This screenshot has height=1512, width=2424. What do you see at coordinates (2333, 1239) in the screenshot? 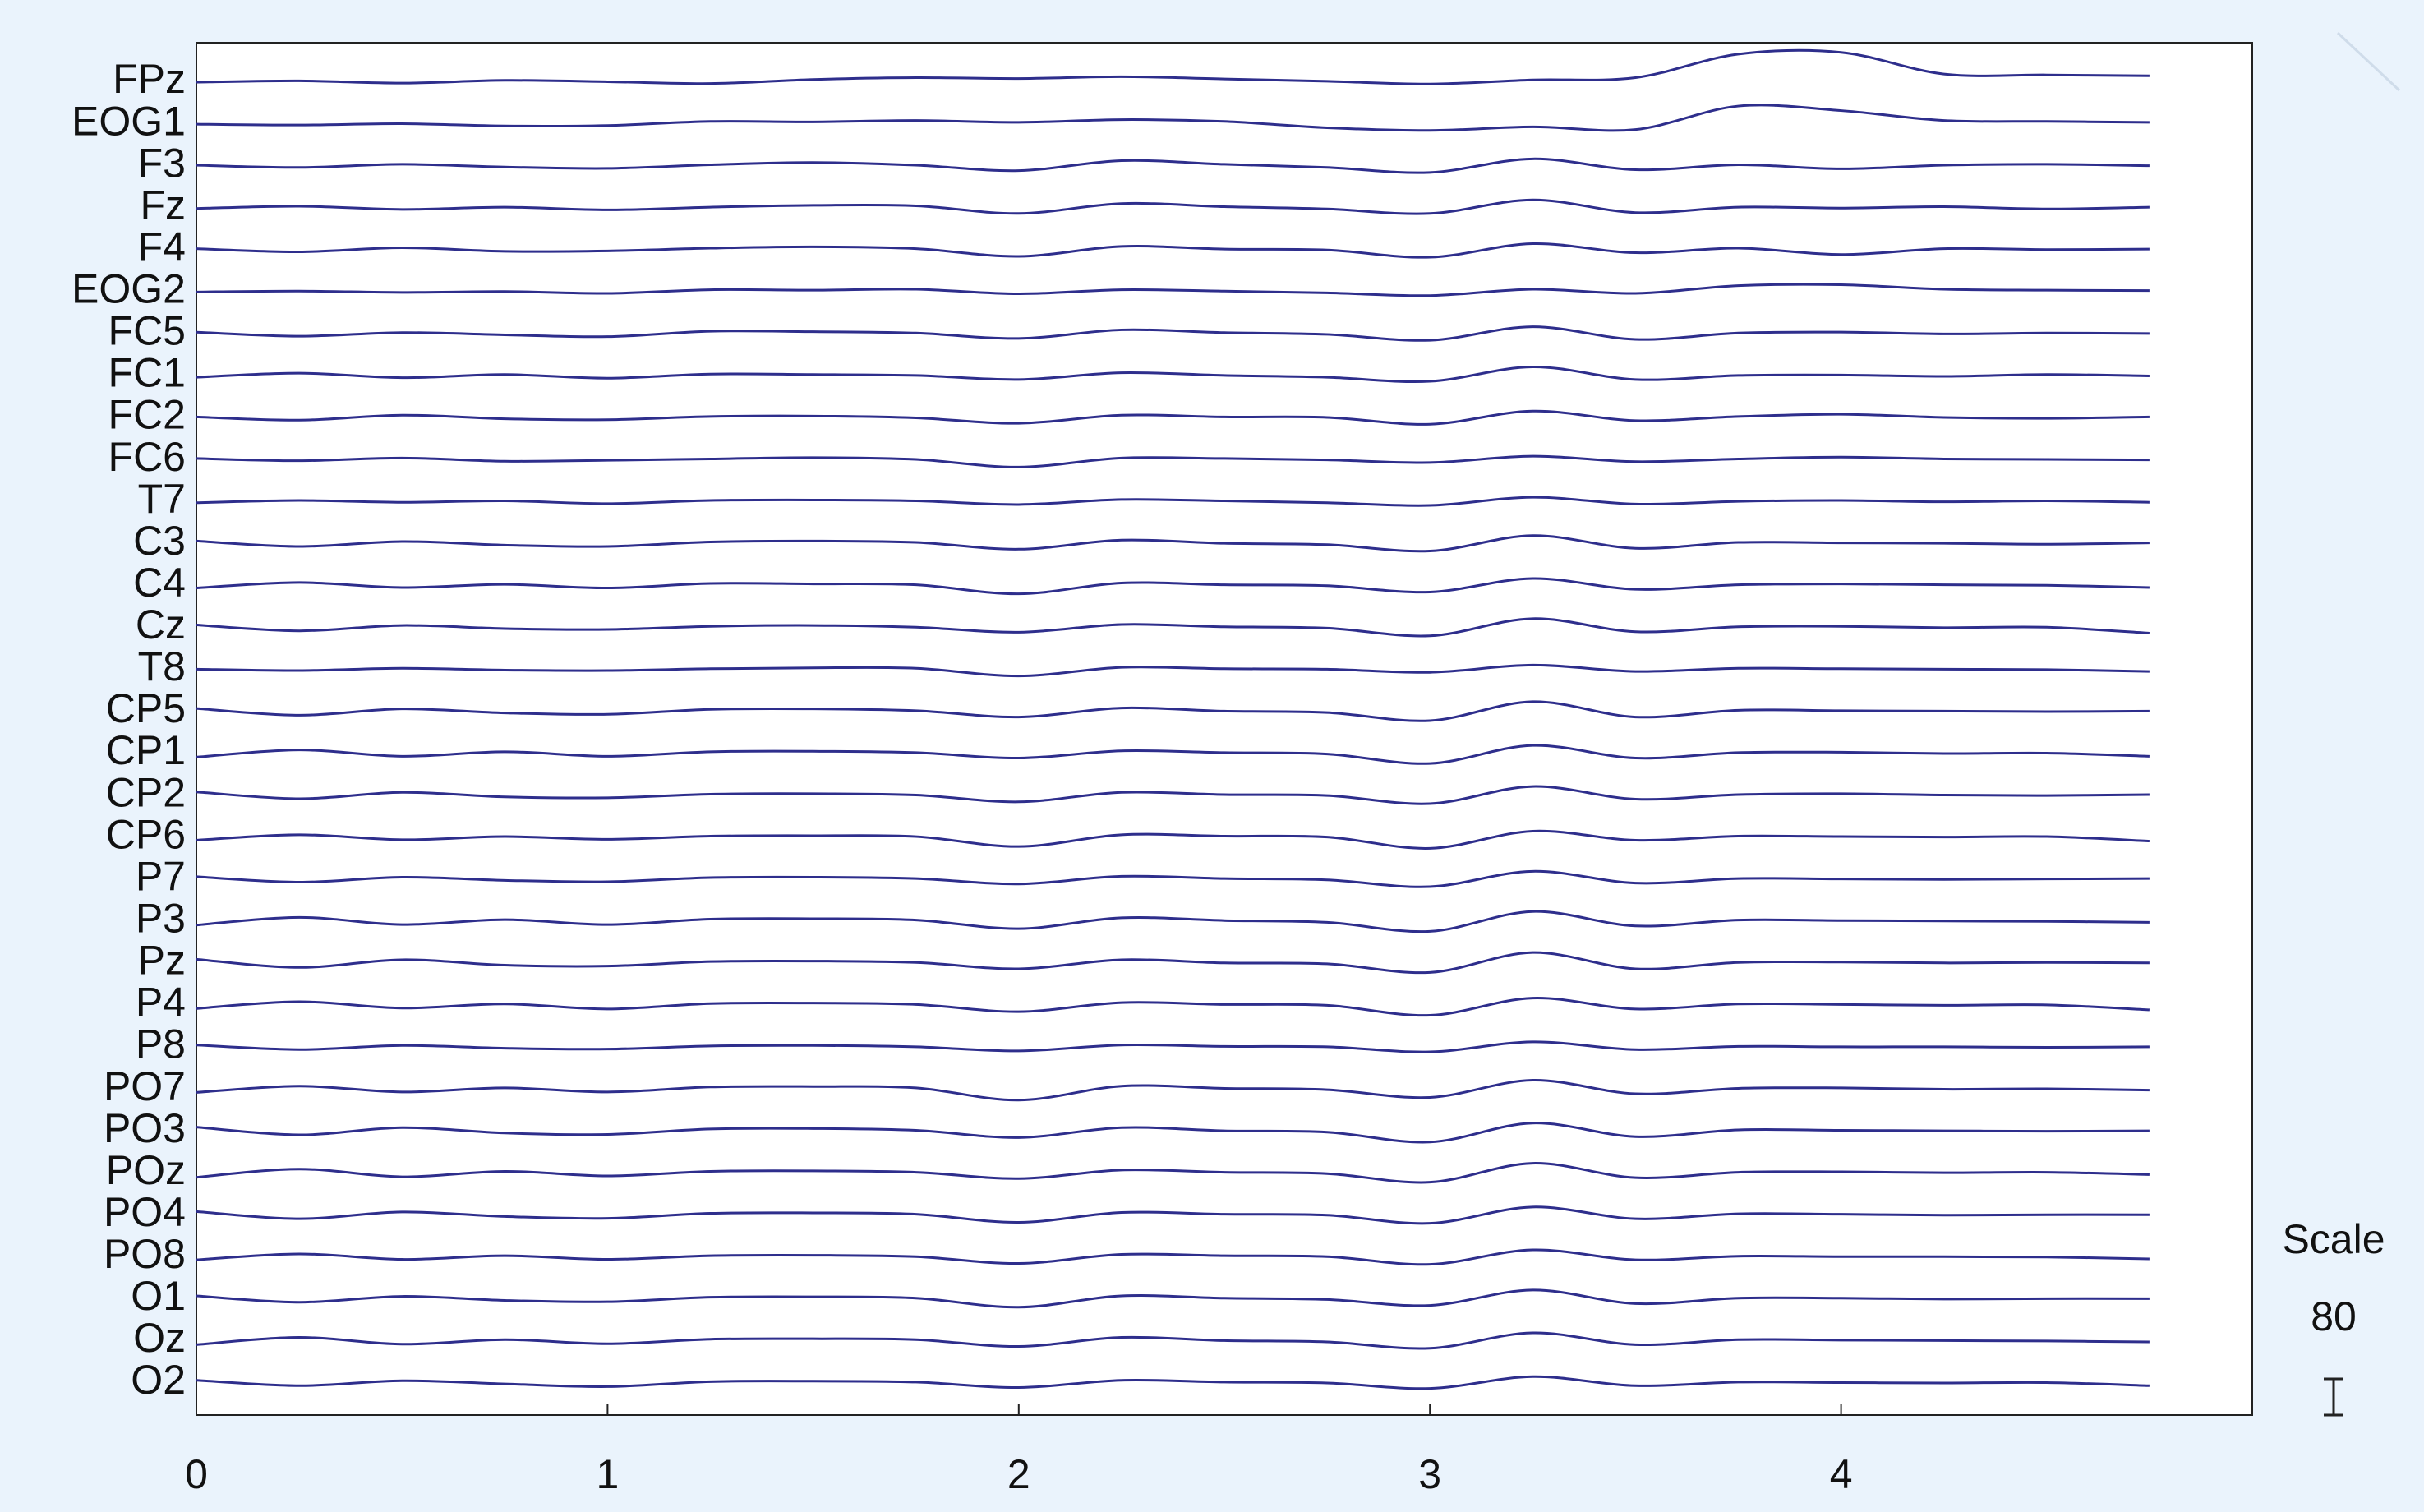
I see `scale-label: Scale` at bounding box center [2333, 1239].